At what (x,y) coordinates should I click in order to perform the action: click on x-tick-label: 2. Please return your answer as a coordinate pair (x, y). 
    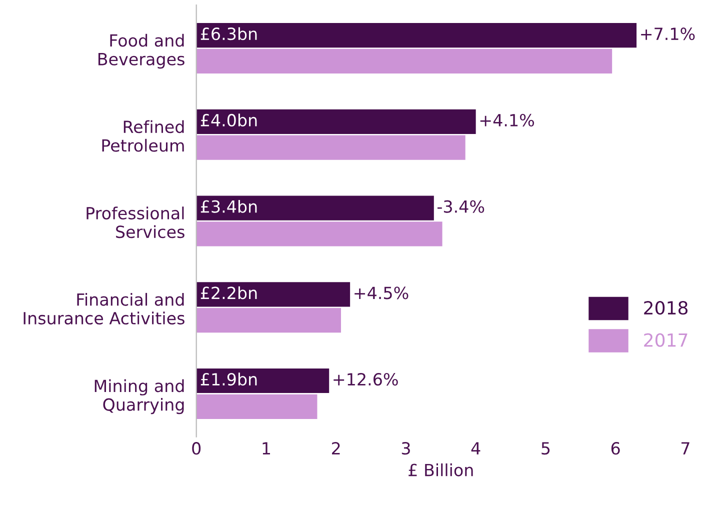
    Looking at the image, I should click on (336, 448).